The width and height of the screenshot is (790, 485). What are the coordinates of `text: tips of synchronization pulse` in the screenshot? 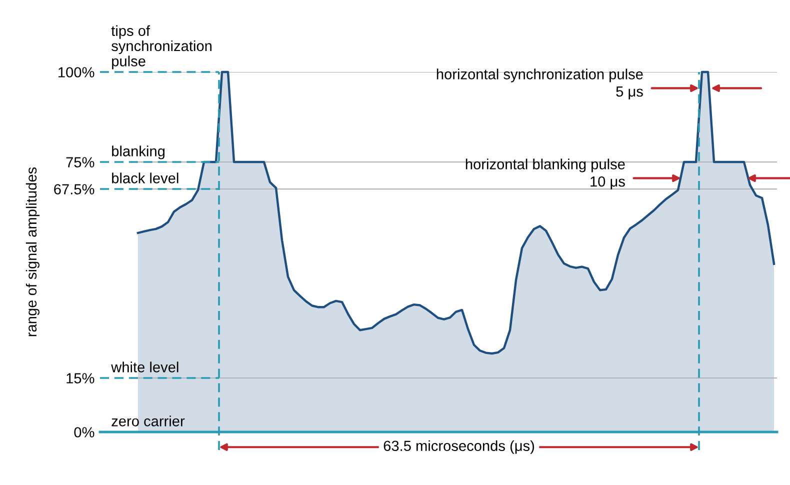 It's located at (161, 47).